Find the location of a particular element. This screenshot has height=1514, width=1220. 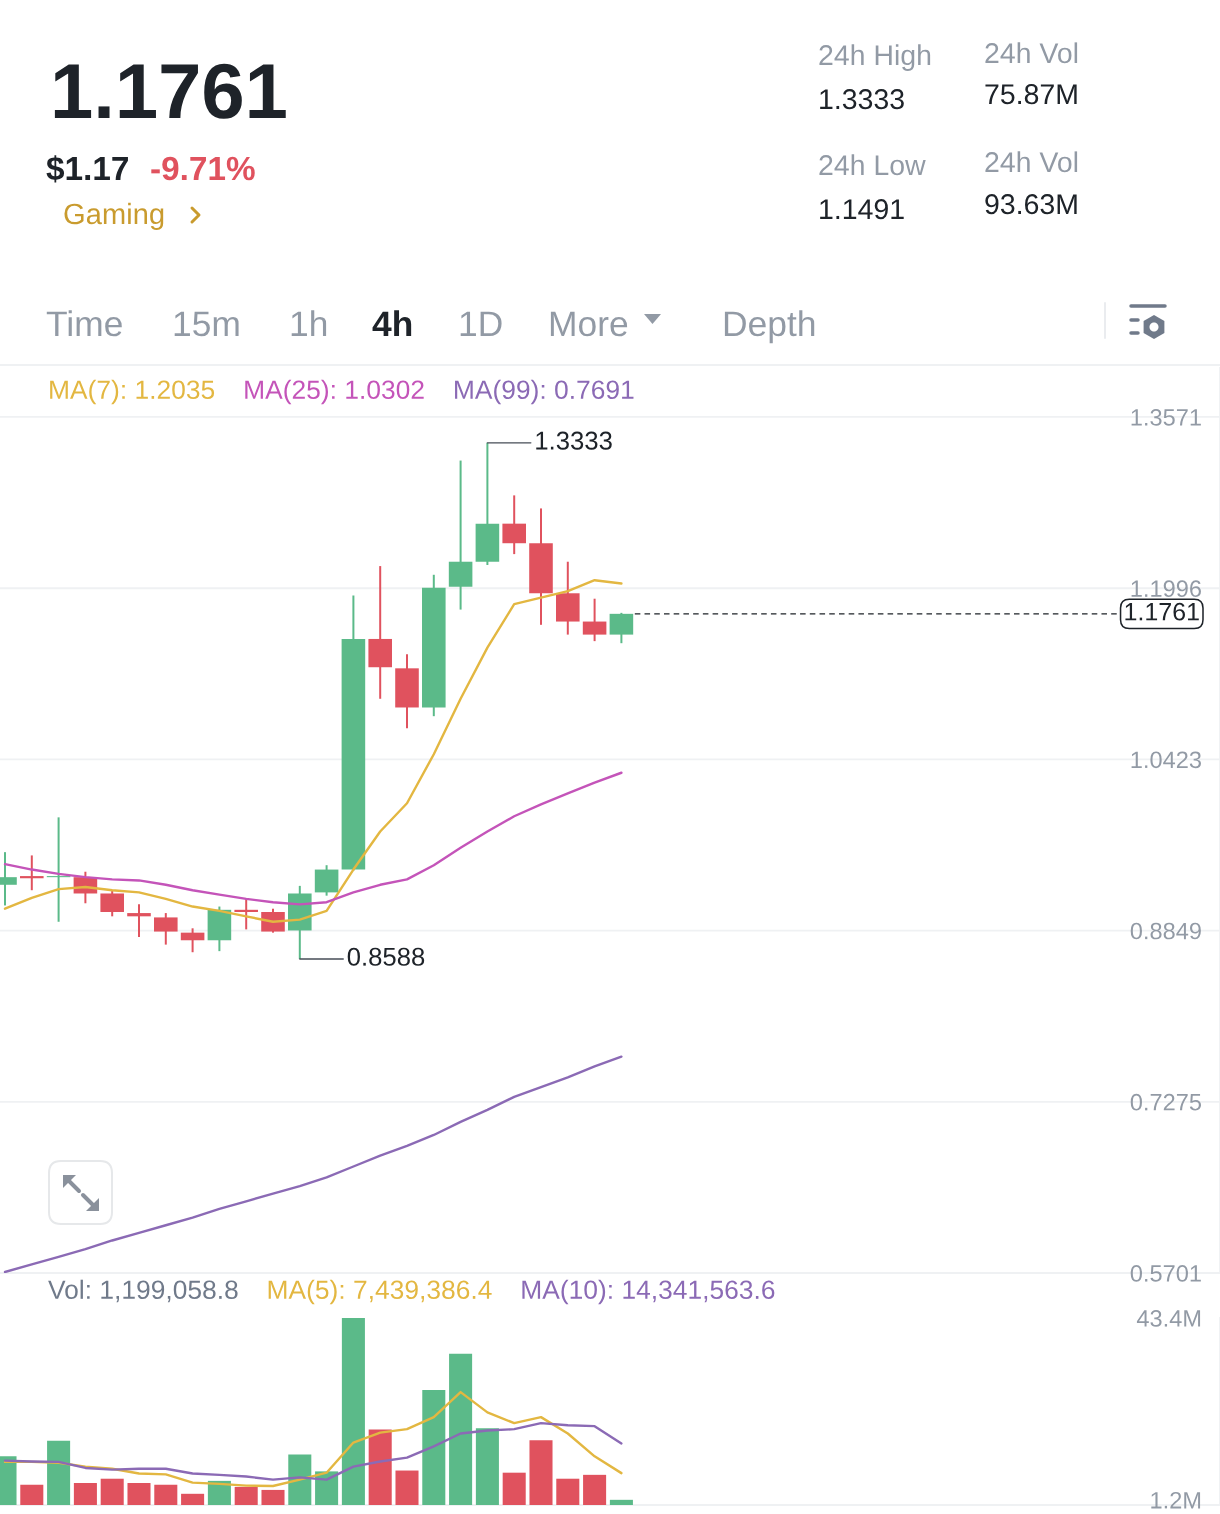

y-tick-label: 1.3571 is located at coordinates (1166, 417).